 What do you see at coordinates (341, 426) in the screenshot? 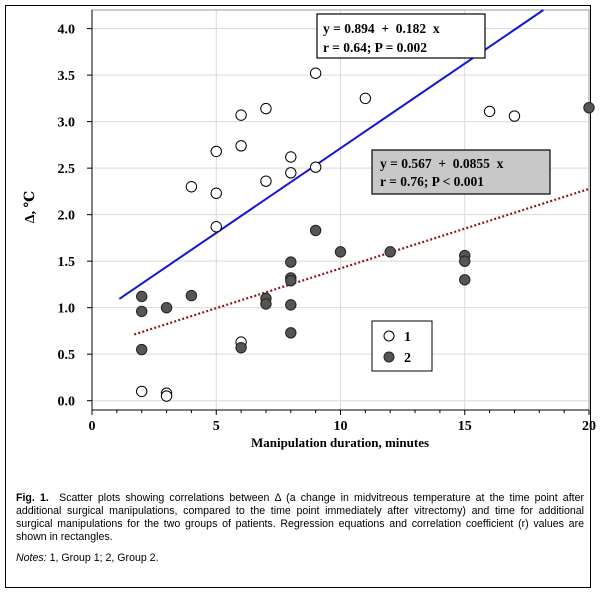
I see `x-tick-label: 10` at bounding box center [341, 426].